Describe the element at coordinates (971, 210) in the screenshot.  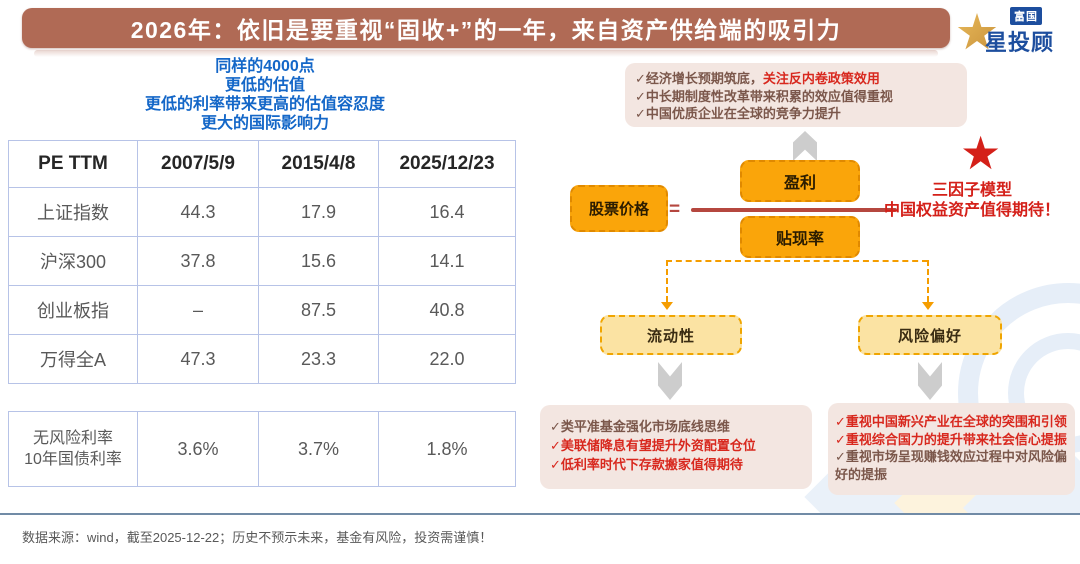
I see `note-line2: 中国权益资产值得期待！` at that location.